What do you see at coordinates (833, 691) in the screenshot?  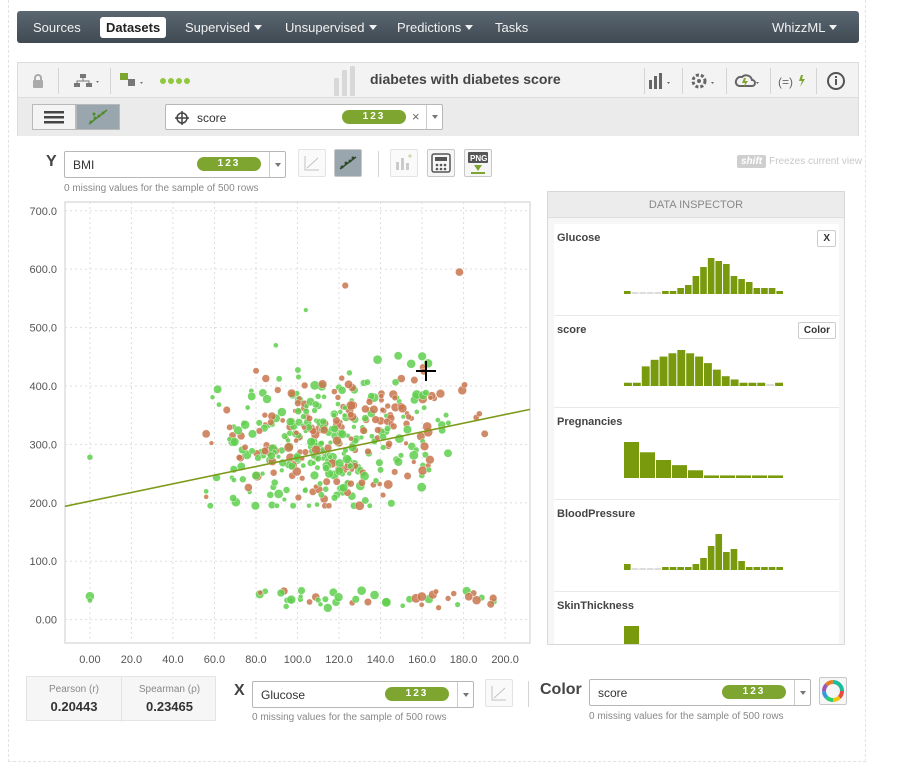 I see `color-palette-button` at bounding box center [833, 691].